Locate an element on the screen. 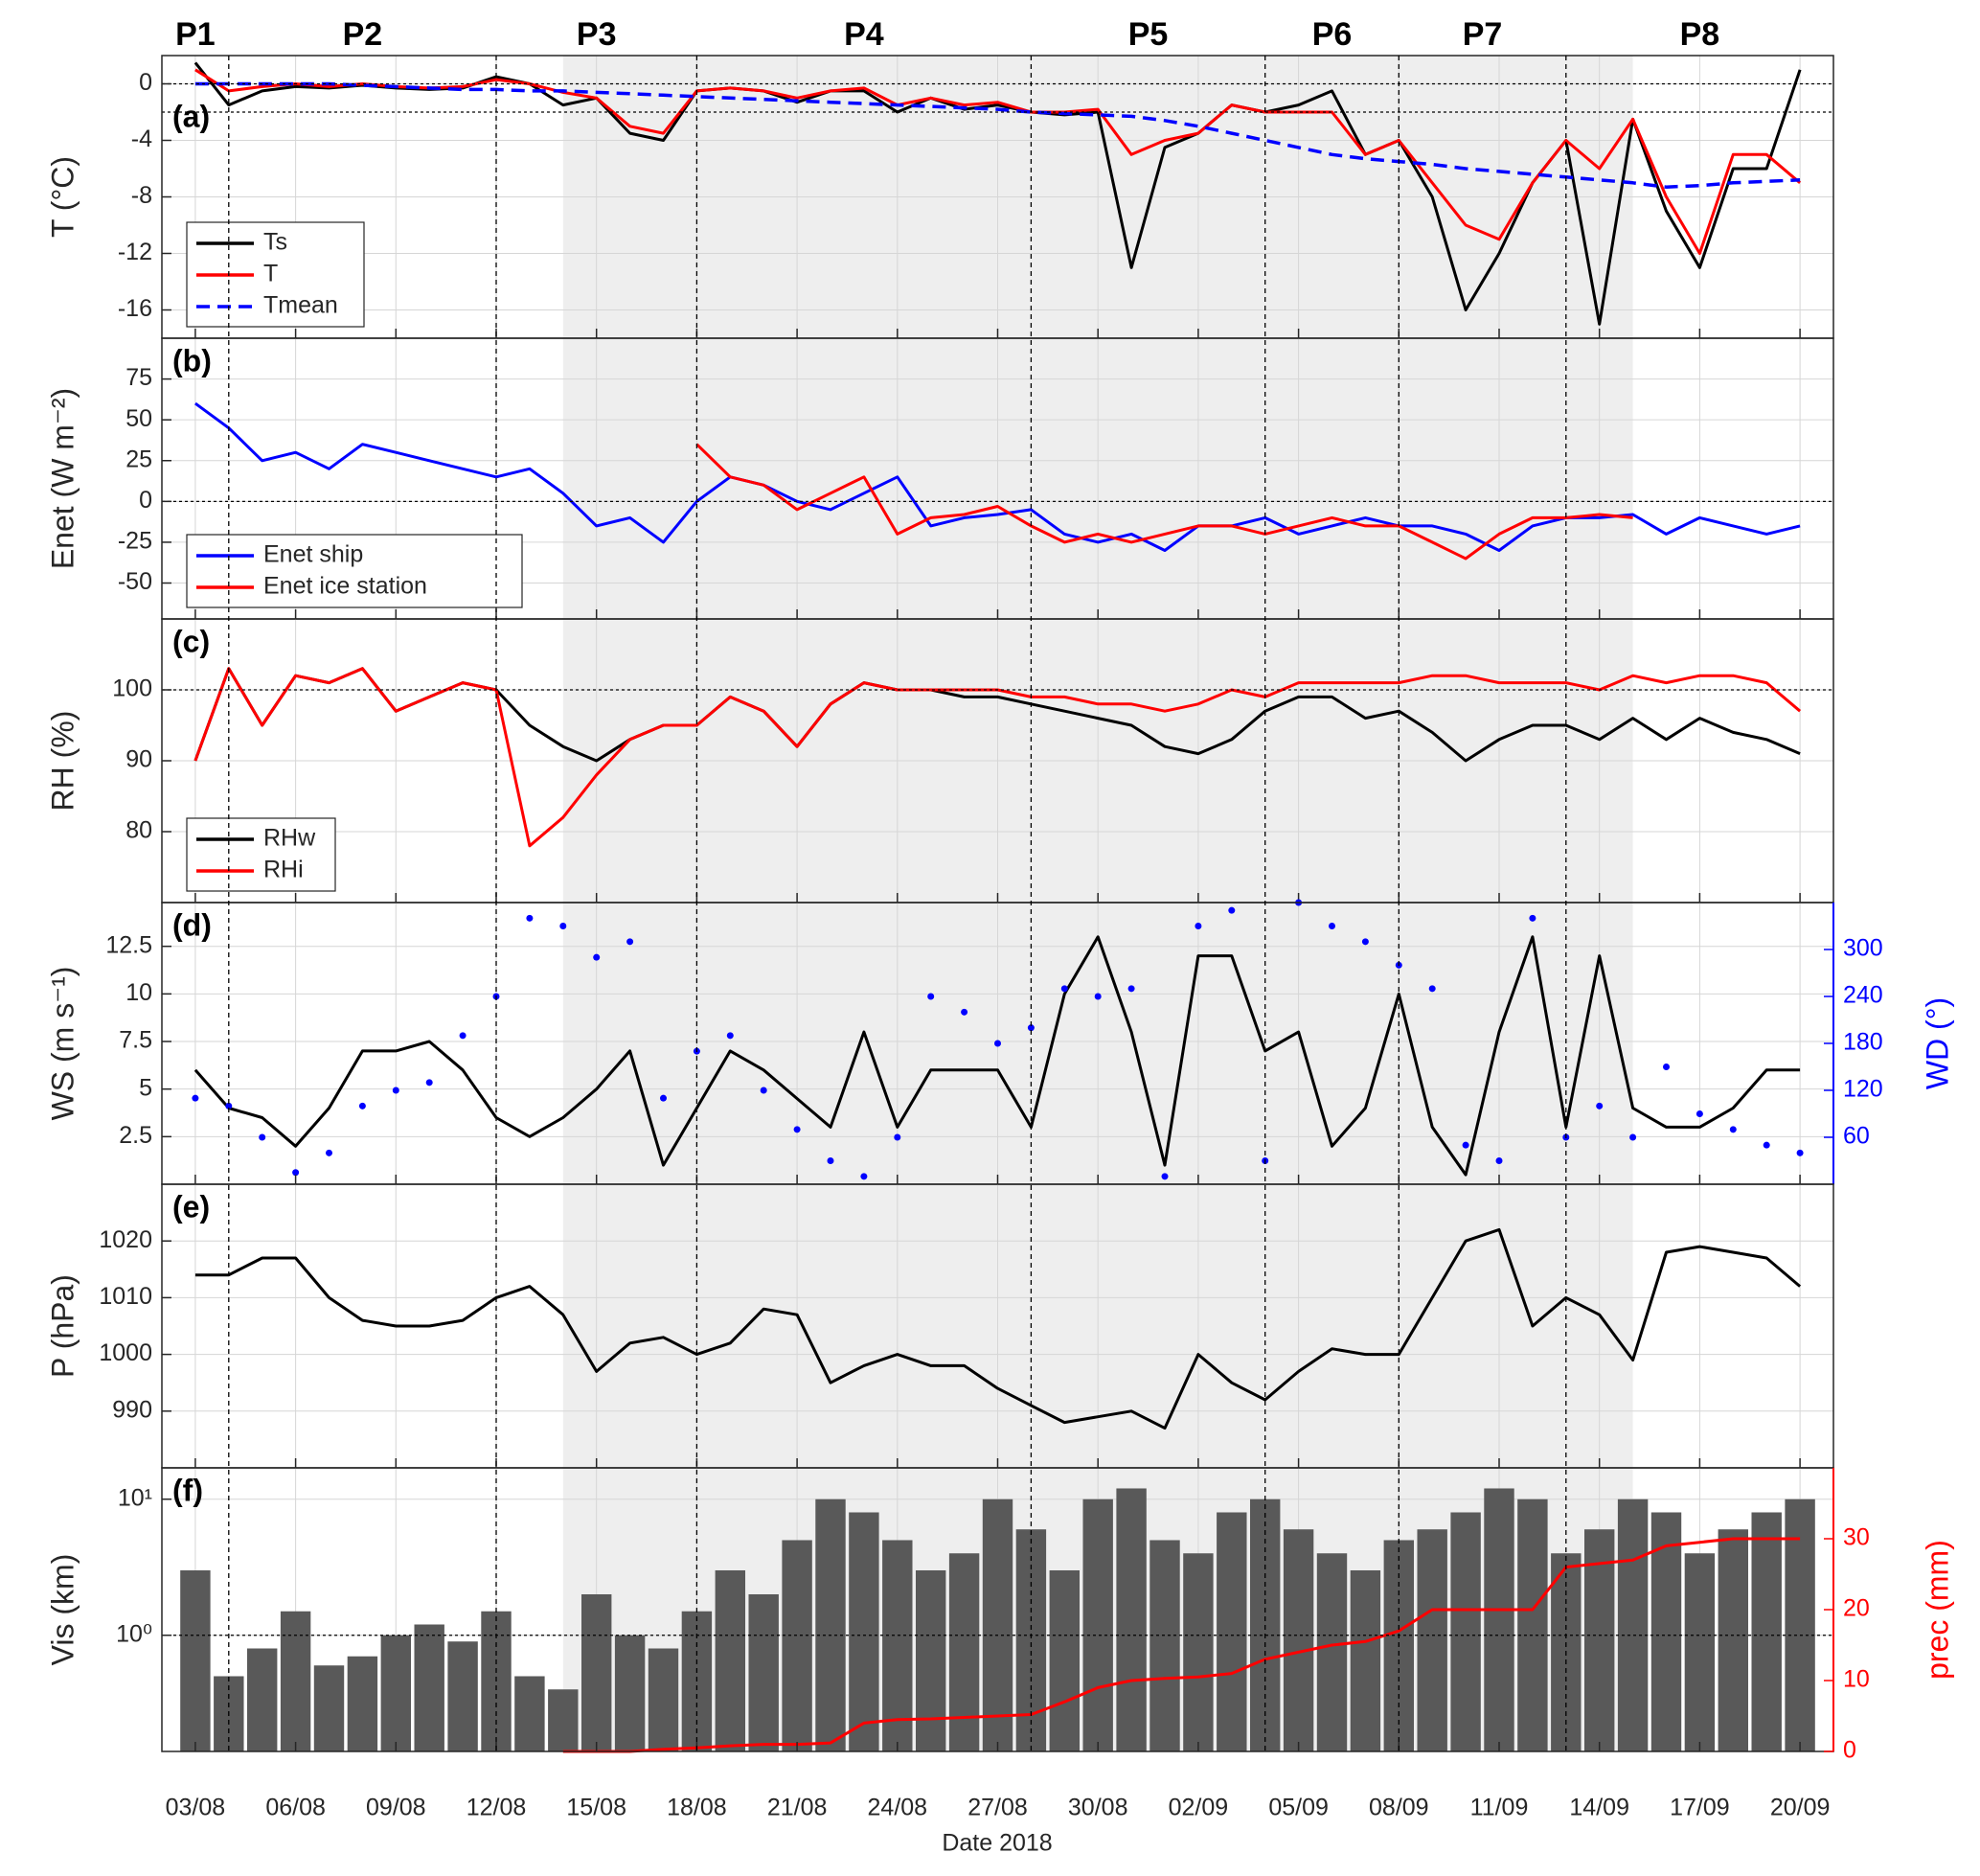 Image resolution: width=1980 pixels, height=1876 pixels. y2-tick-label: 0 is located at coordinates (1849, 1750).